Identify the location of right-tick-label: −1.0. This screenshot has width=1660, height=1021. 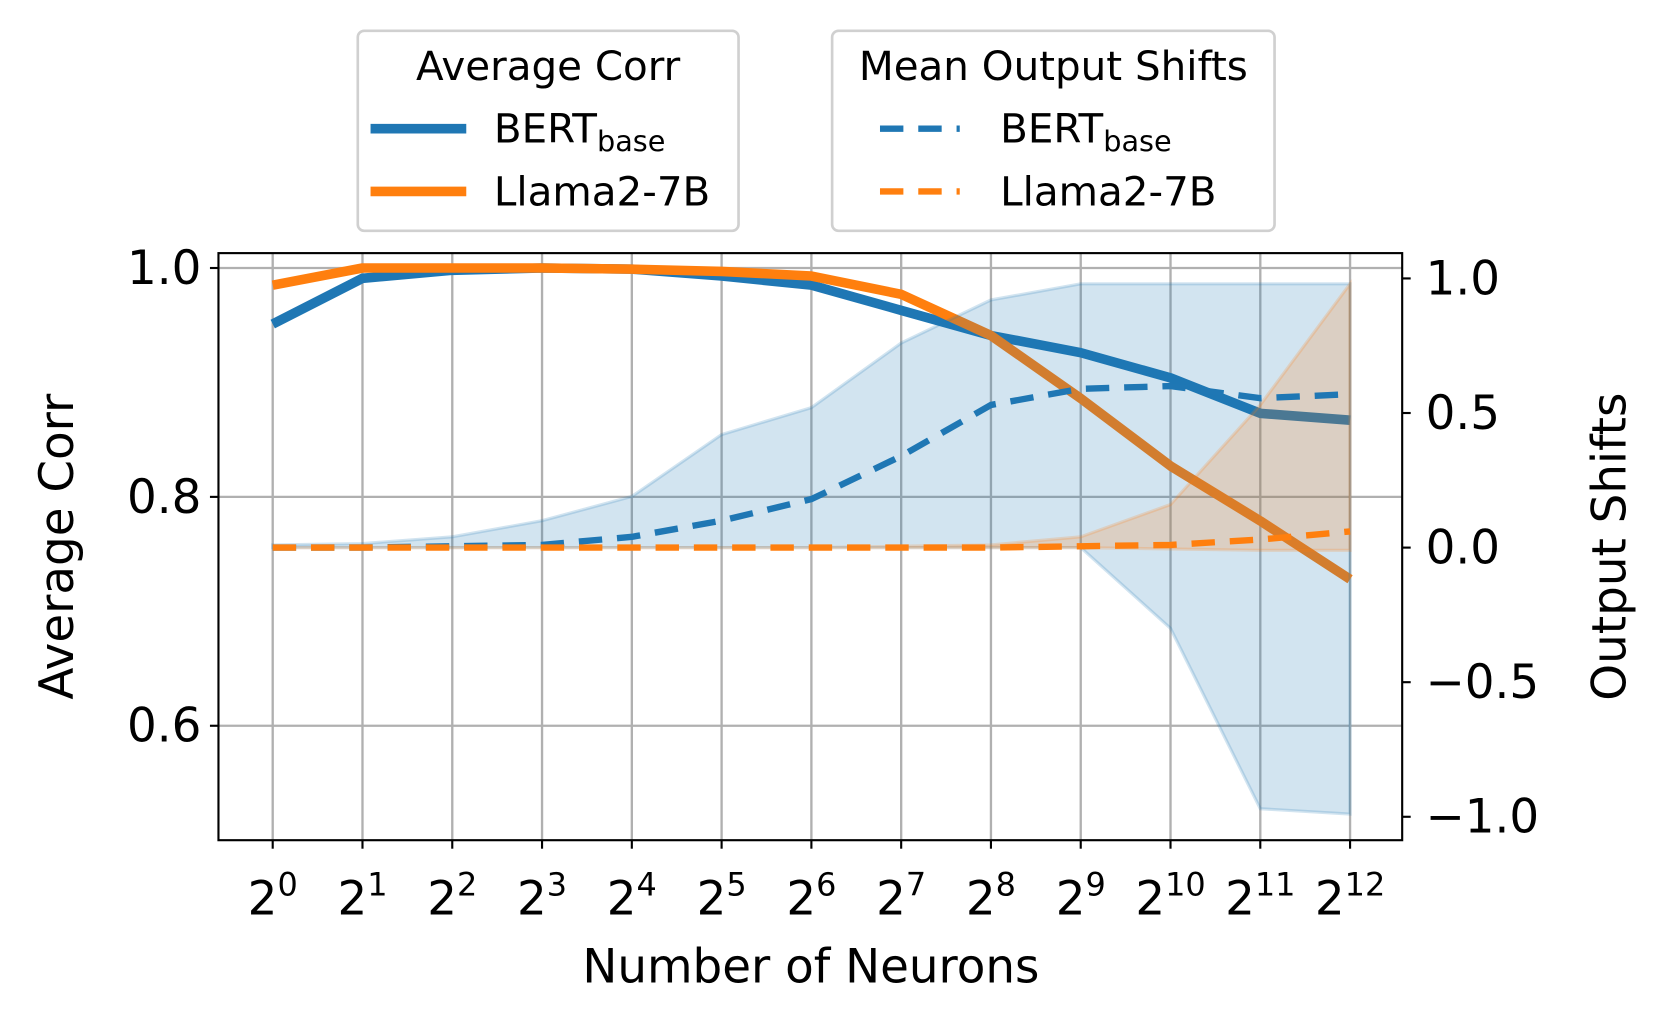
(1483, 818).